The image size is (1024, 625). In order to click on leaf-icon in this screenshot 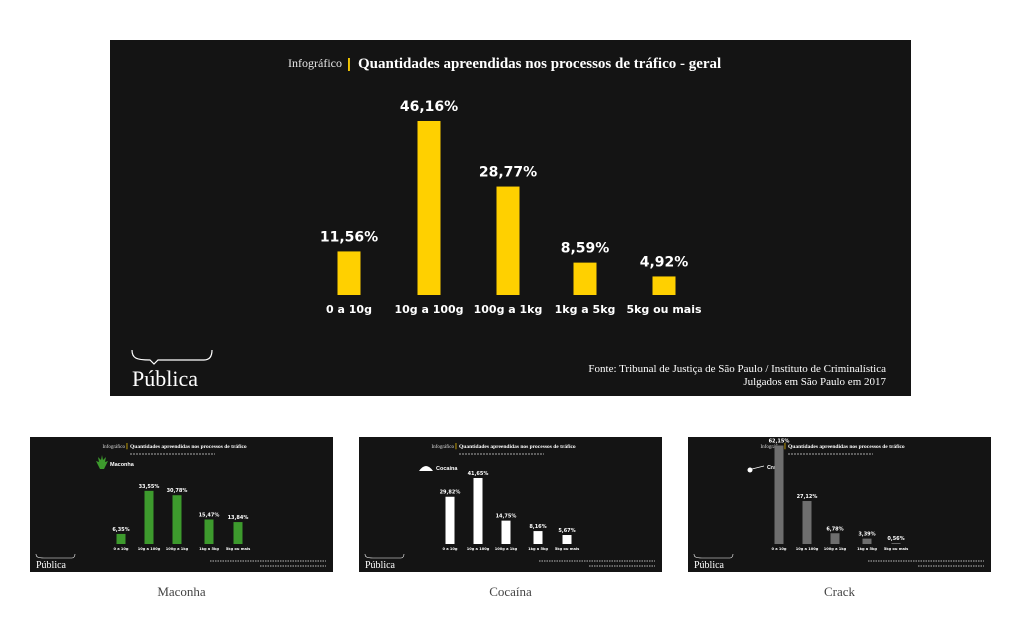, I will do `click(102, 462)`.